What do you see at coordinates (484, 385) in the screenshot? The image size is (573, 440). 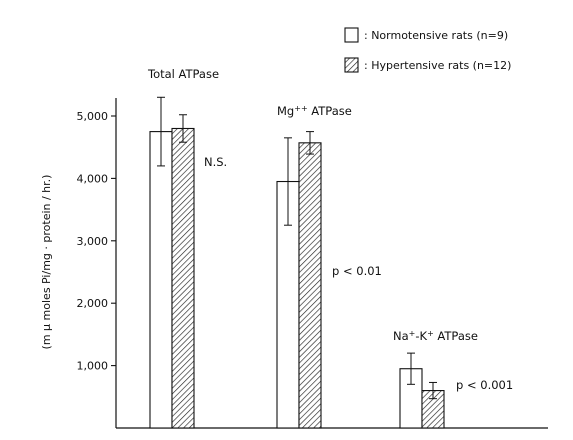 I see `significance-label-3: p < 0.001` at bounding box center [484, 385].